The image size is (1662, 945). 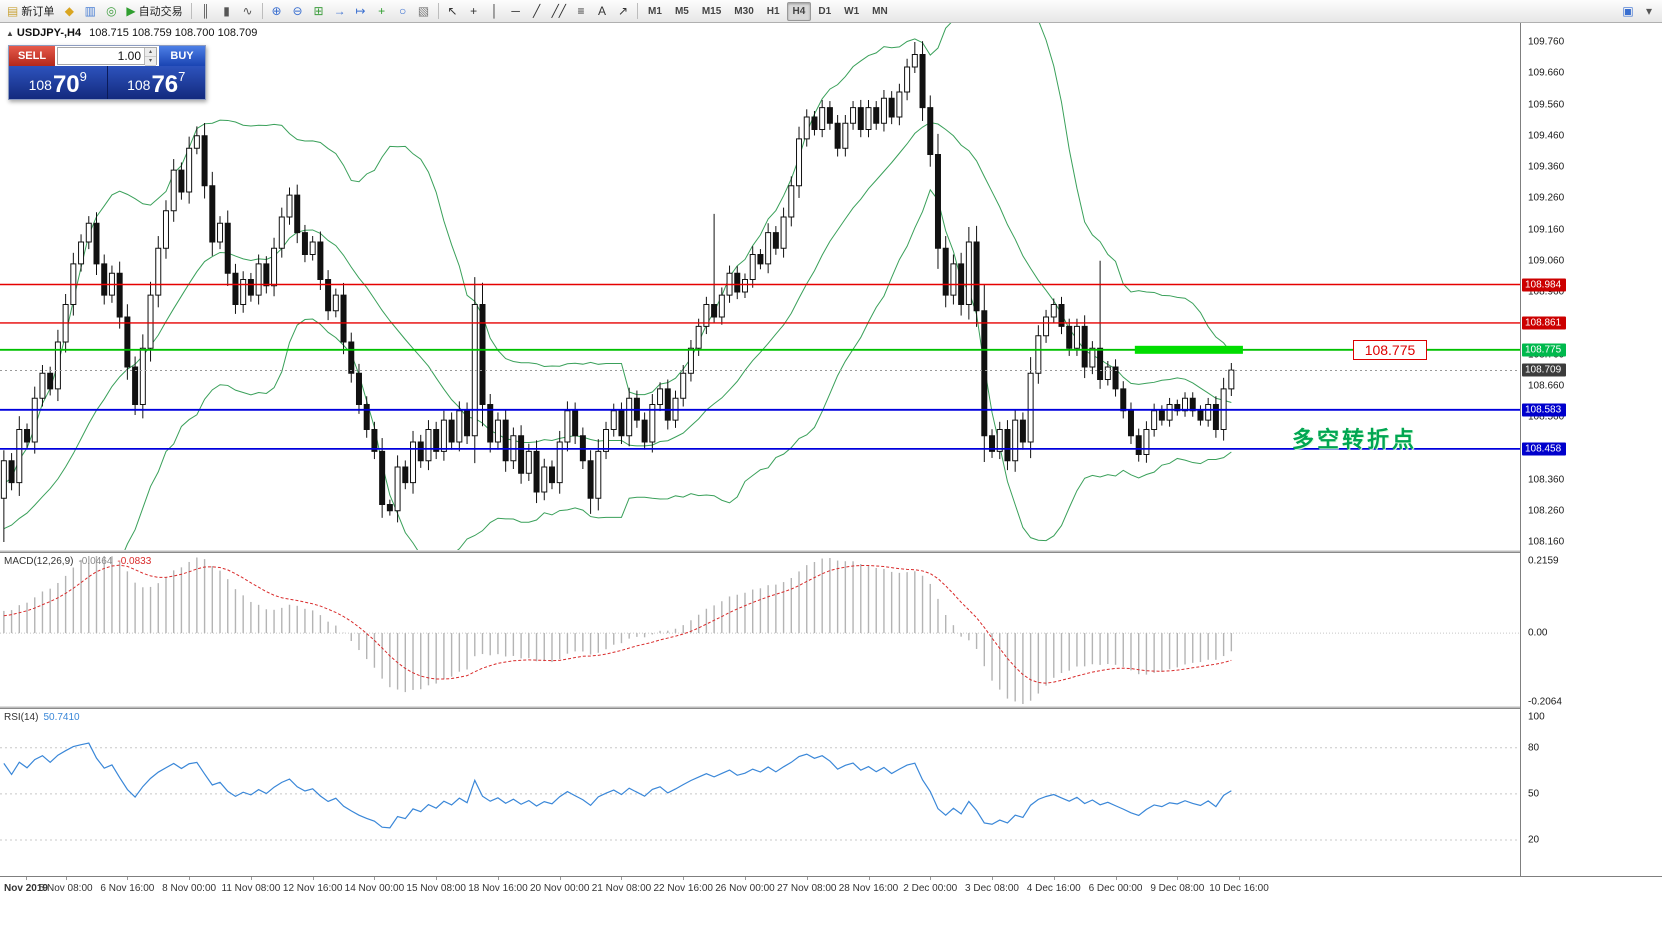 What do you see at coordinates (319, 11) in the screenshot?
I see `tile-windows-button: ⊞` at bounding box center [319, 11].